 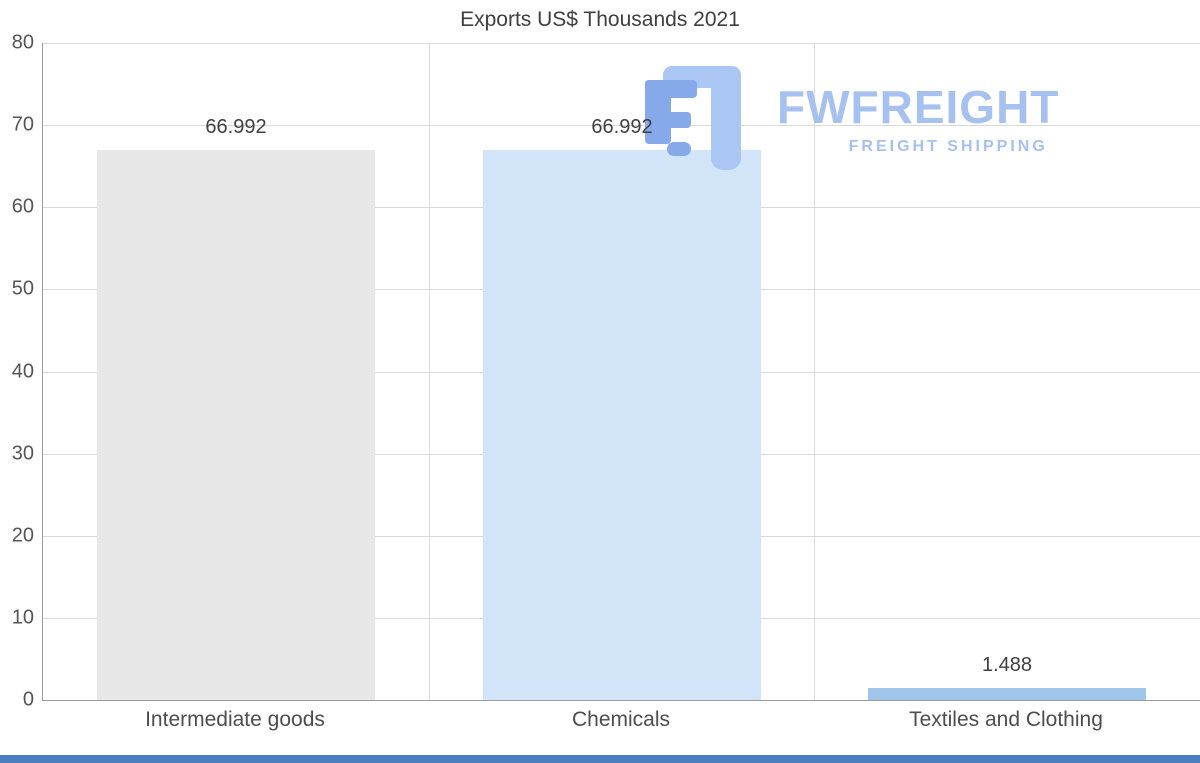 What do you see at coordinates (948, 146) in the screenshot?
I see `watermark-tagline: FREIGHT SHIPPING` at bounding box center [948, 146].